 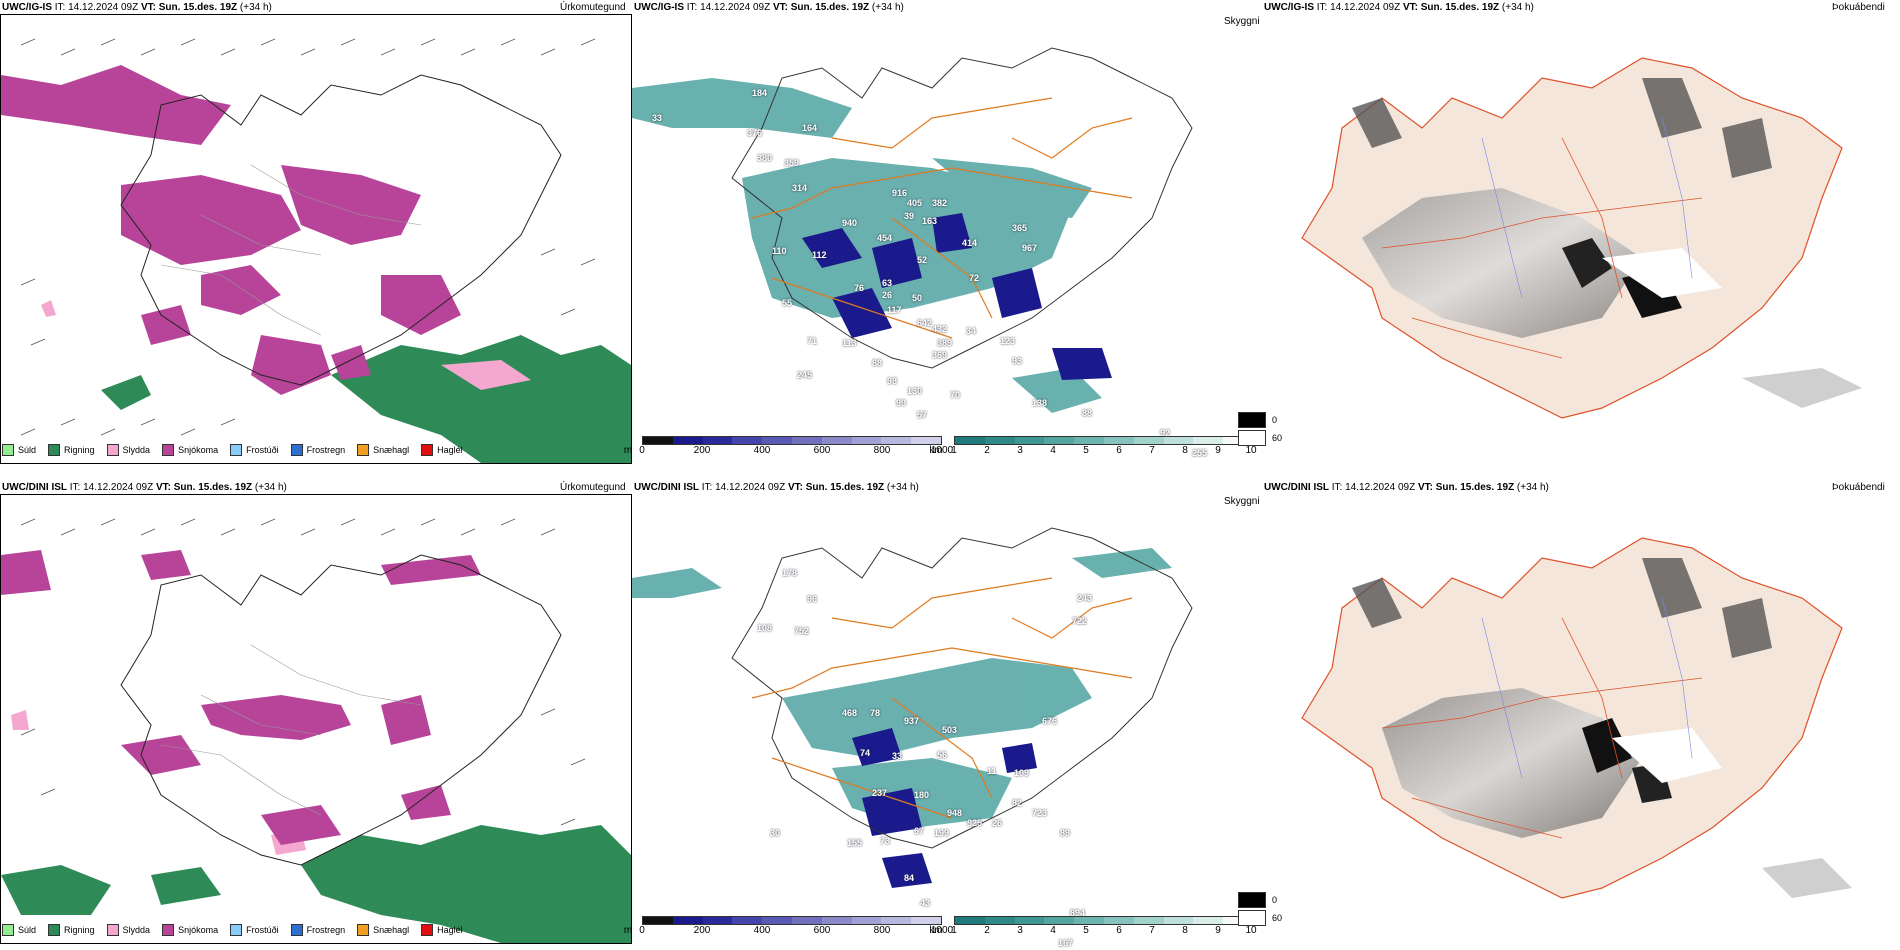 I want to click on height-label: 380, so click(x=765, y=158).